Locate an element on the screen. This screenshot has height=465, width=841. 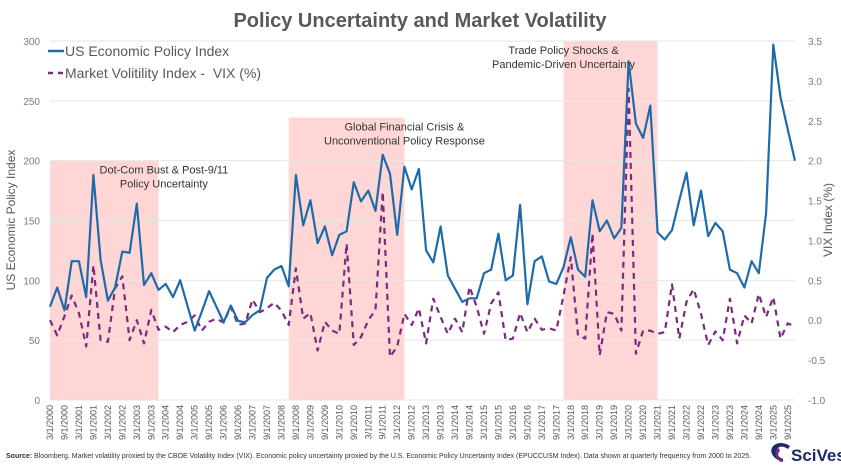
x-tick-label: 9/1/2020 is located at coordinates (643, 422).